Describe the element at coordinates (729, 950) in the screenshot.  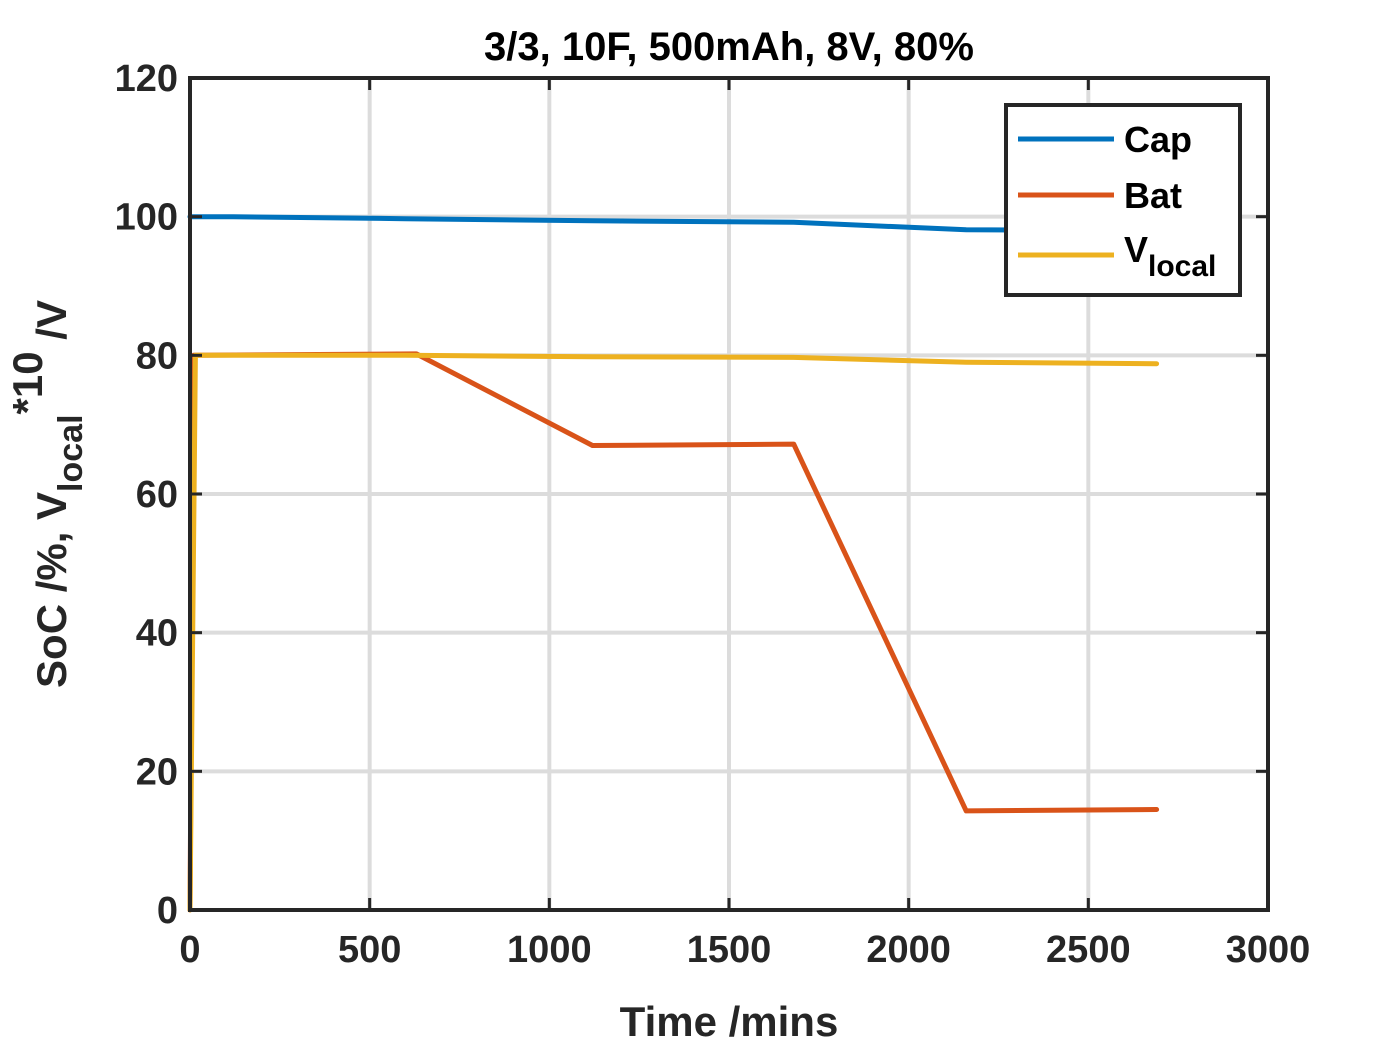
I see `x-tick-label: 1500` at that location.